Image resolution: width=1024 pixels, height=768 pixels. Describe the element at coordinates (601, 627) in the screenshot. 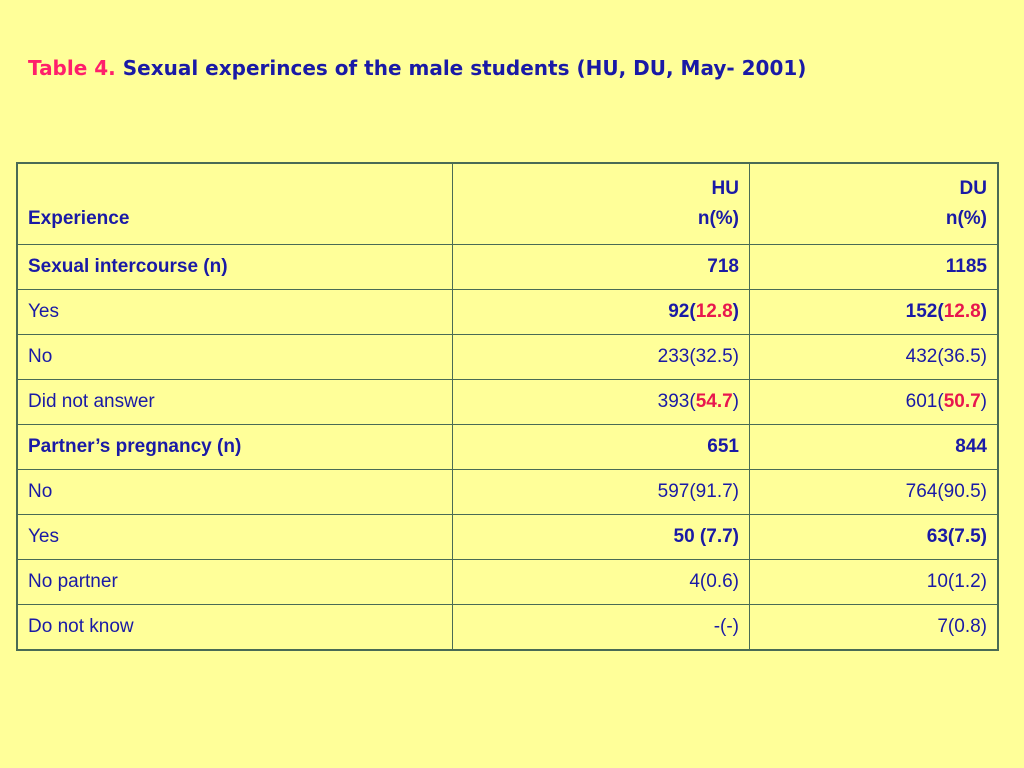

I see `hu-value: -(-)` at that location.